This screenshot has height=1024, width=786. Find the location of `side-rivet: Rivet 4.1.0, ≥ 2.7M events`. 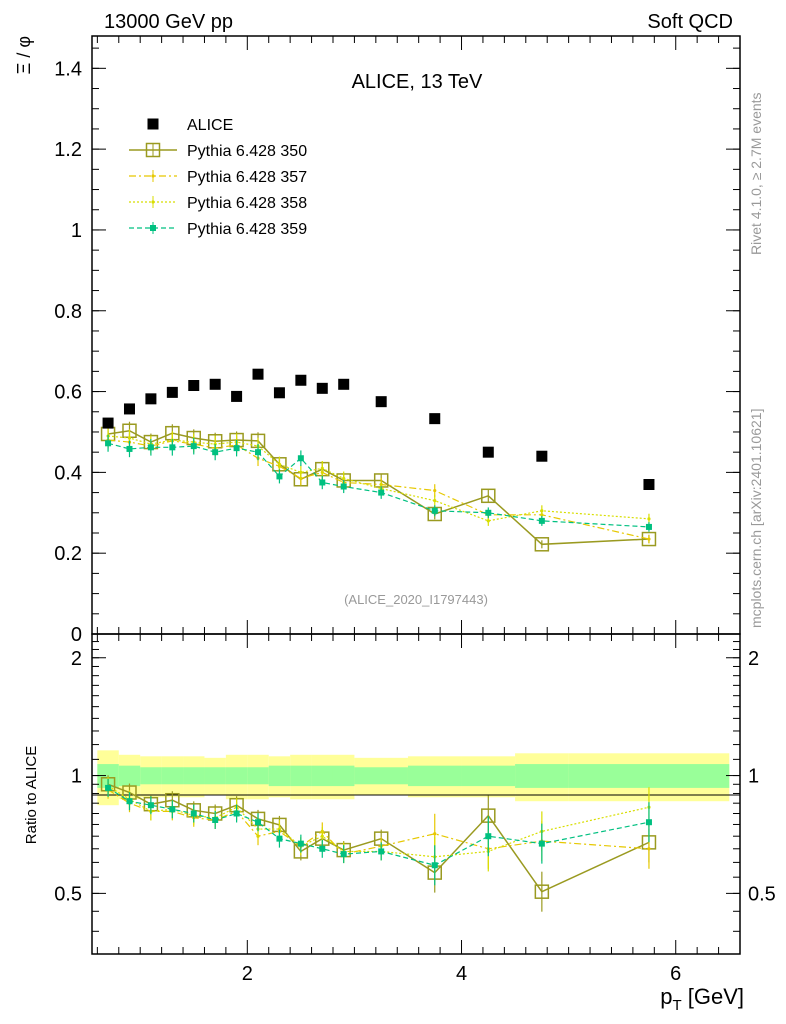

side-rivet: Rivet 4.1.0, ≥ 2.7M events is located at coordinates (756, 173).